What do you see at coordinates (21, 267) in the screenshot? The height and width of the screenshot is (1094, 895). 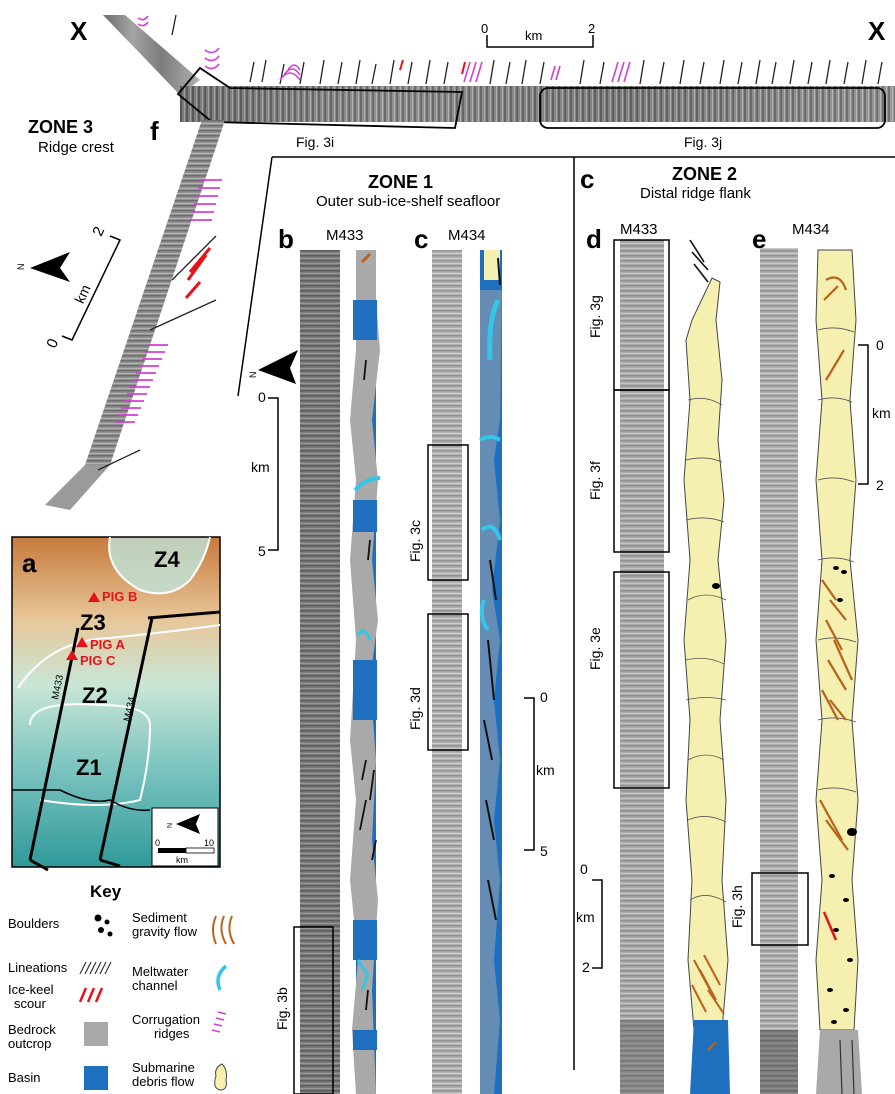 I see `zone3-north-letter: N` at bounding box center [21, 267].